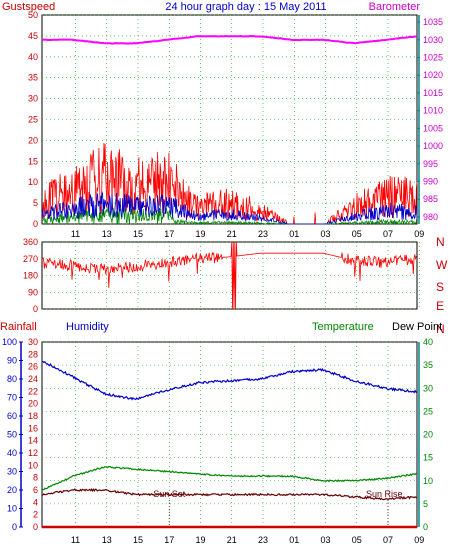 The height and width of the screenshot is (555, 468). Describe the element at coordinates (294, 540) in the screenshot. I see `x-tick-label: 01` at that location.